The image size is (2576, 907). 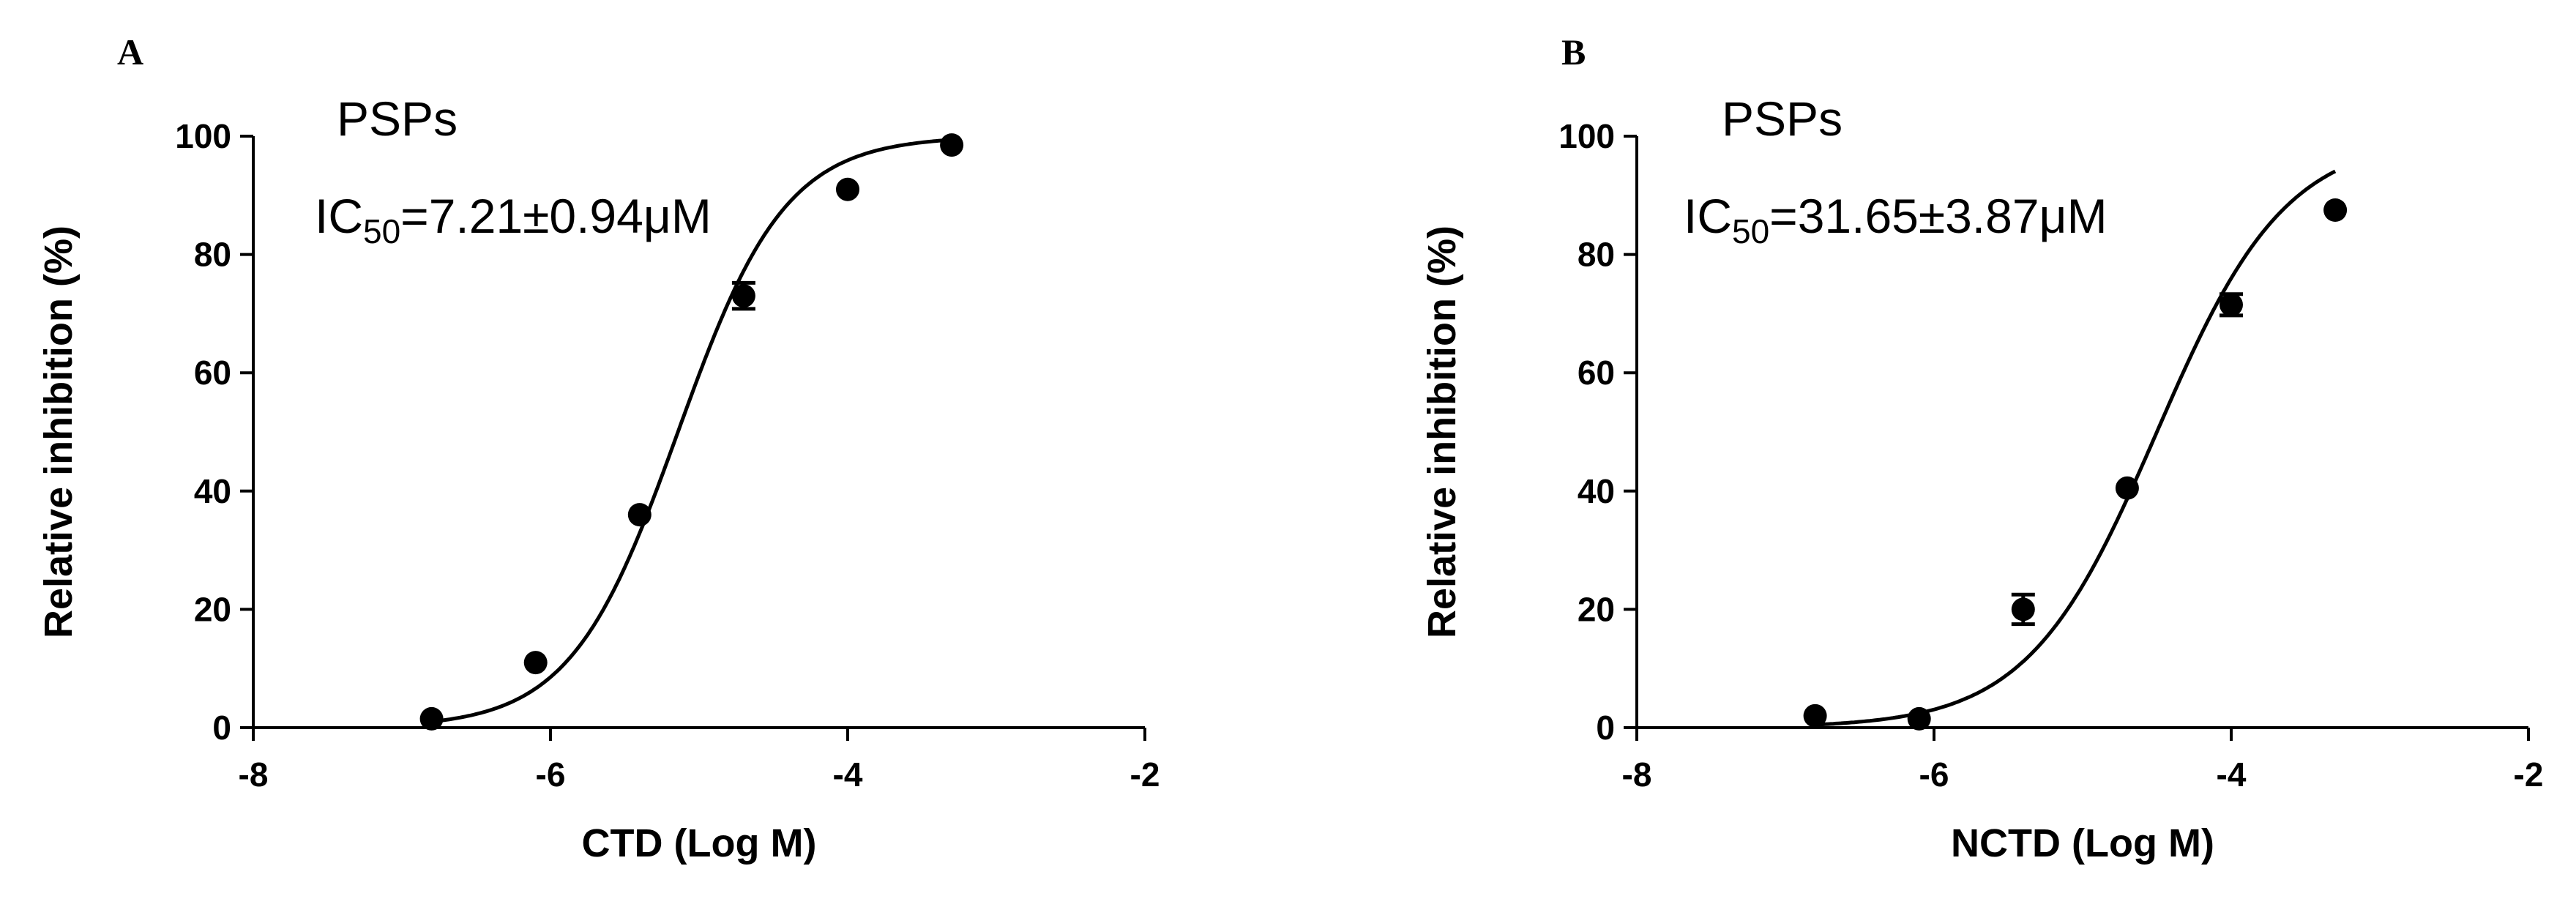 What do you see at coordinates (1938, 216) in the screenshot?
I see `ic50-value: =31.65±3.87μM` at bounding box center [1938, 216].